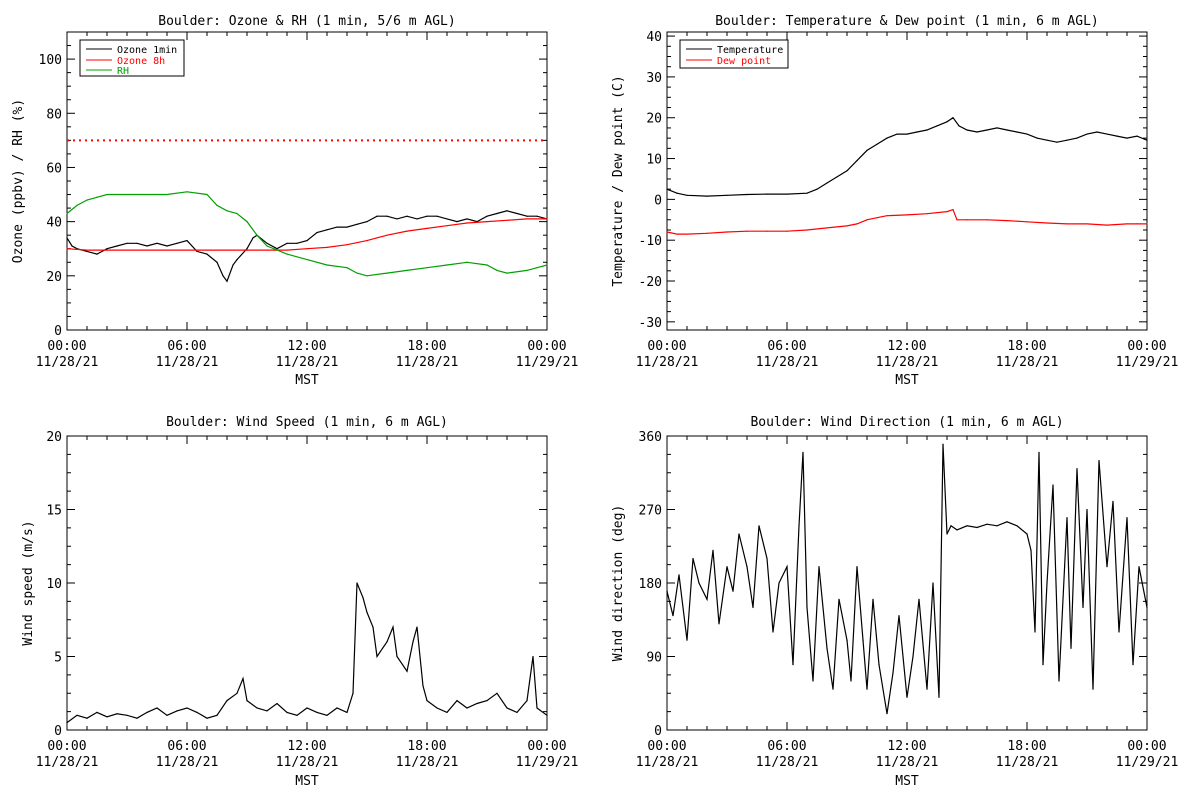 The image size is (1200, 800). What do you see at coordinates (54, 437) in the screenshot?
I see `y-tick-label: 20` at bounding box center [54, 437].